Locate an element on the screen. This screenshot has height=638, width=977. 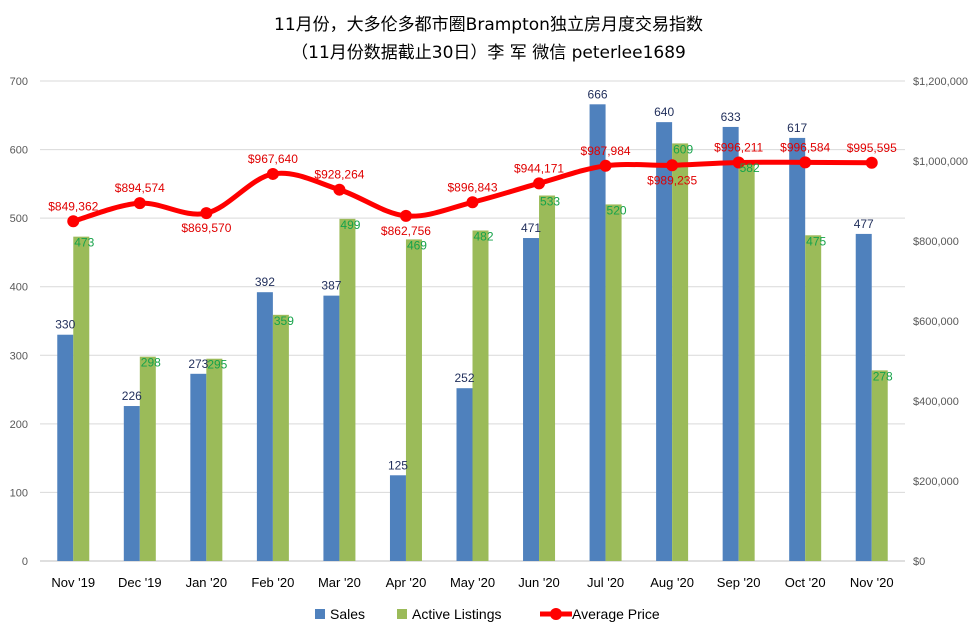
active-listings-data-label: 520 is located at coordinates (617, 210).